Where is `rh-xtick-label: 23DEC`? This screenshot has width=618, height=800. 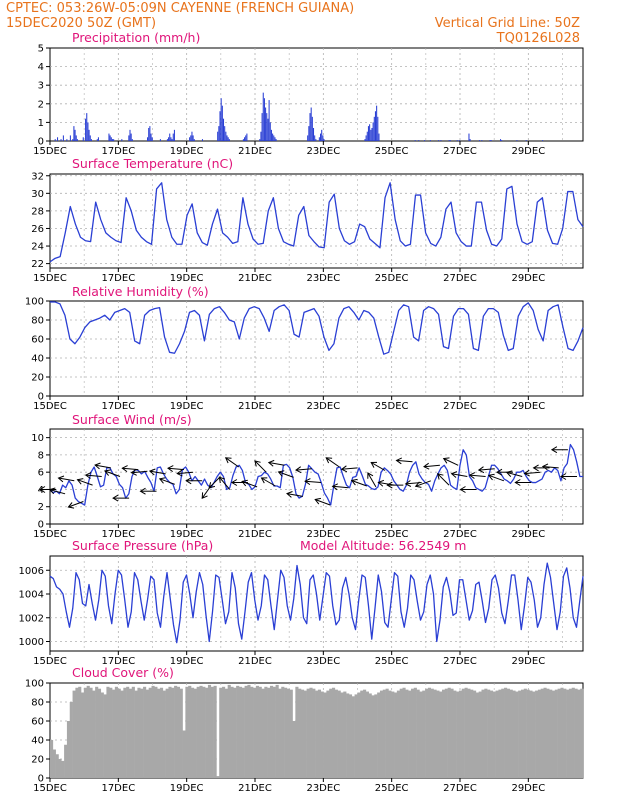
rh-xtick-label: 23DEC is located at coordinates (323, 406).